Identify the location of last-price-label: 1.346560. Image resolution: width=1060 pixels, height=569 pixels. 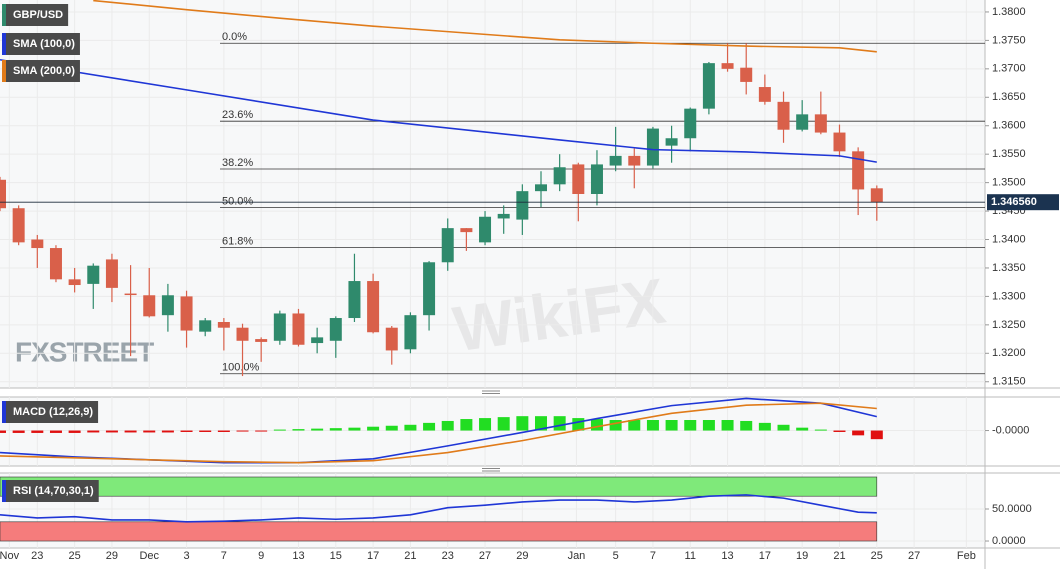
(1014, 202).